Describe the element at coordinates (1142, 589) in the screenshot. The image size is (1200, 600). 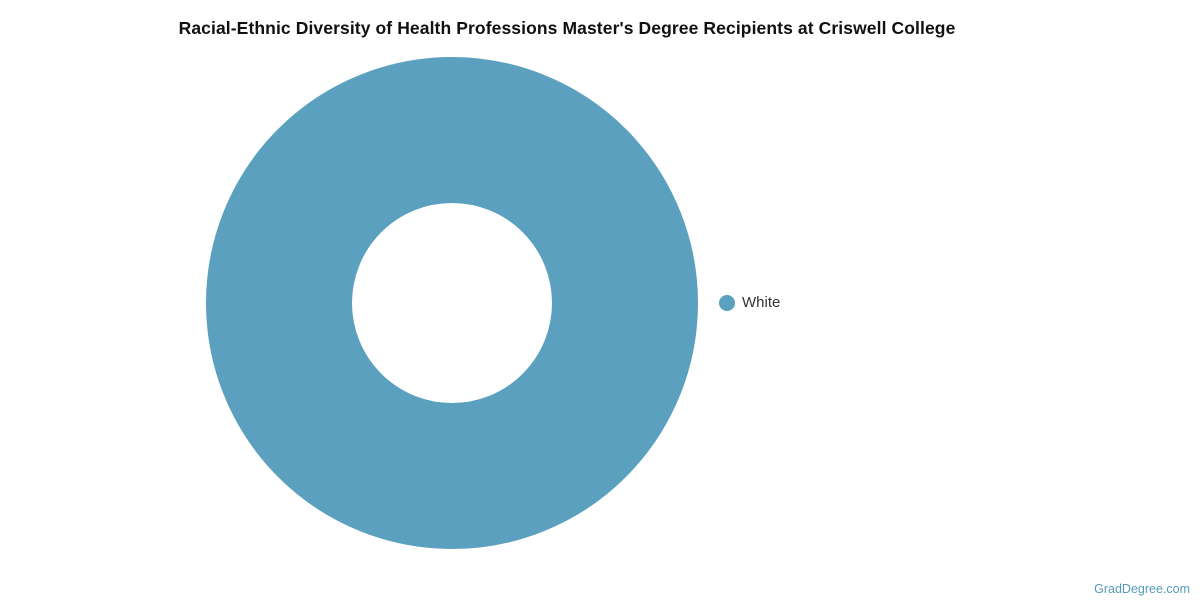
I see `watermark: GradDegree.com` at that location.